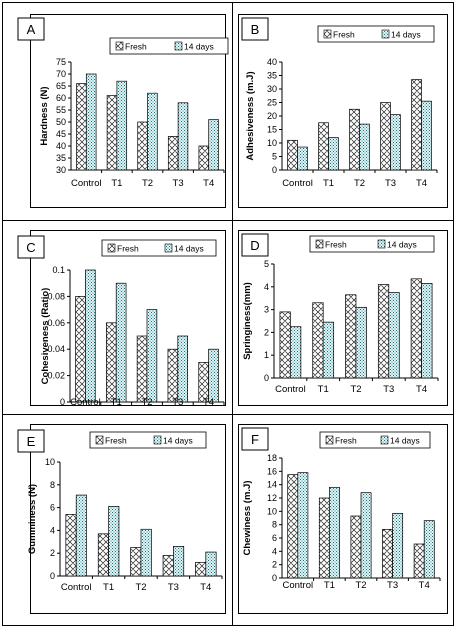  What do you see at coordinates (61, 134) in the screenshot?
I see `y-tick-label-a-3: 45` at bounding box center [61, 134].